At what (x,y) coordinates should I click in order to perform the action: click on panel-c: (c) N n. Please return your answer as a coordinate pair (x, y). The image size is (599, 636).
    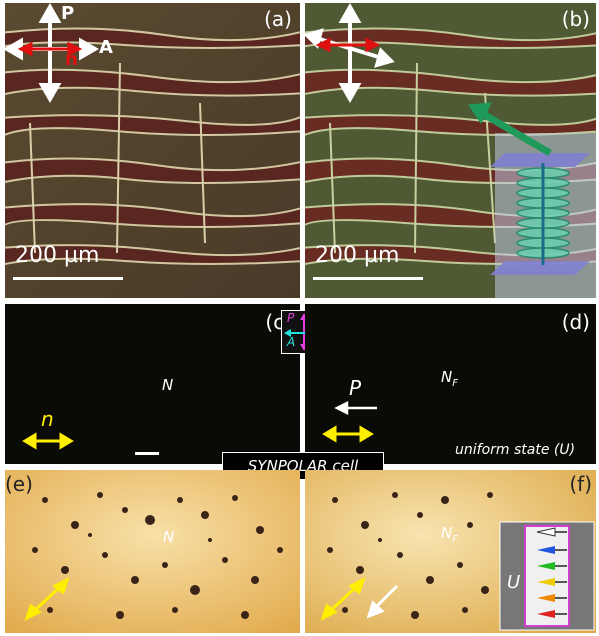
    Looking at the image, I should click on (152, 384).